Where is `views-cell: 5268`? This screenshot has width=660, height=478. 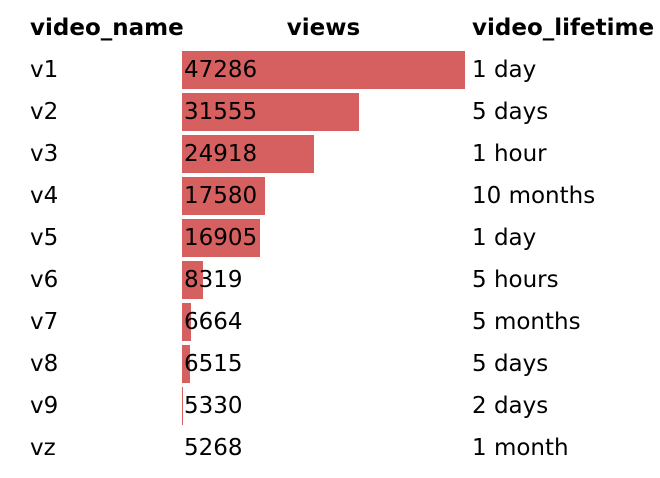
views-cell: 5268 is located at coordinates (323, 448).